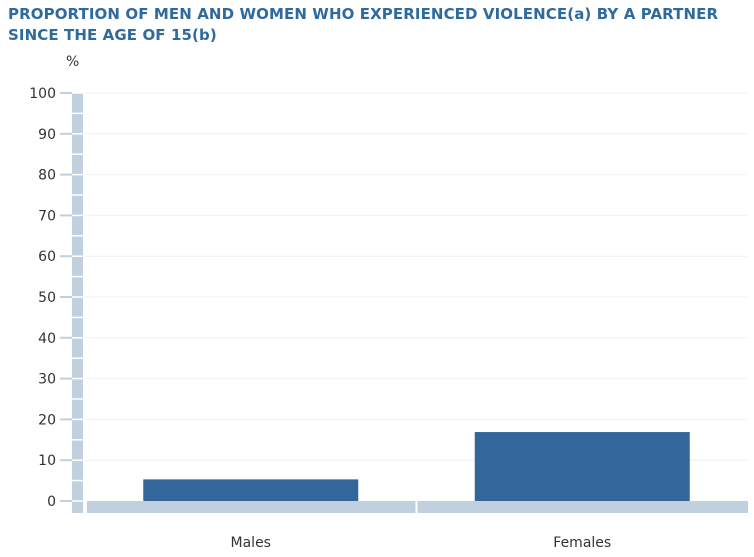 Image resolution: width=754 pixels, height=557 pixels. I want to click on y-tick-label: 90, so click(47, 135).